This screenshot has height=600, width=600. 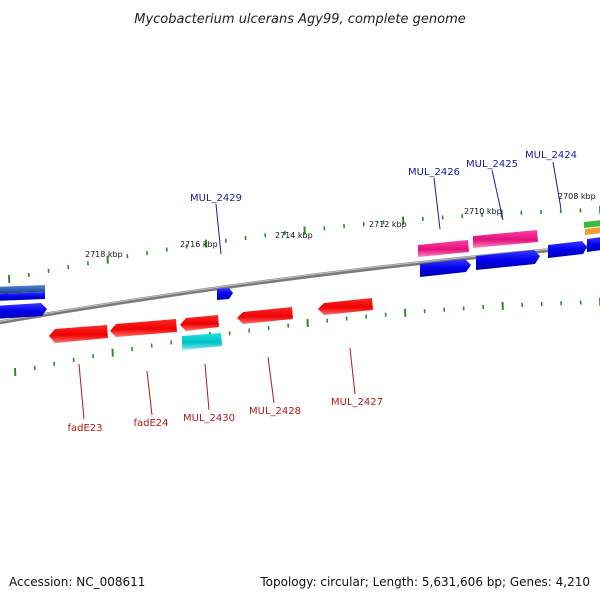 I want to click on gene-label-mul-2430: MUL_2430, so click(x=209, y=418).